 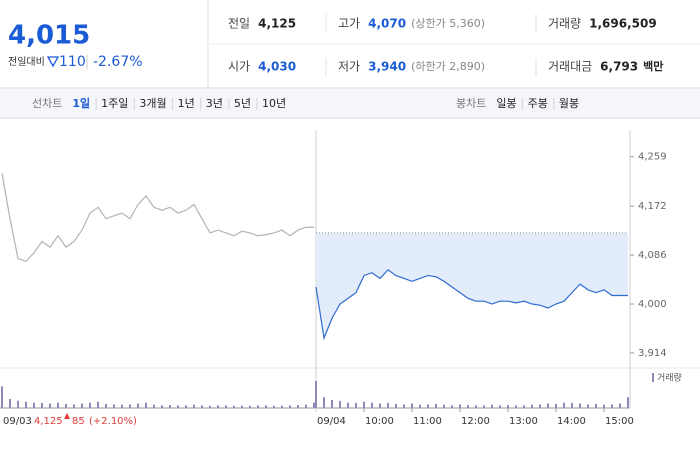 I want to click on stat-value: 6,793, so click(x=619, y=67).